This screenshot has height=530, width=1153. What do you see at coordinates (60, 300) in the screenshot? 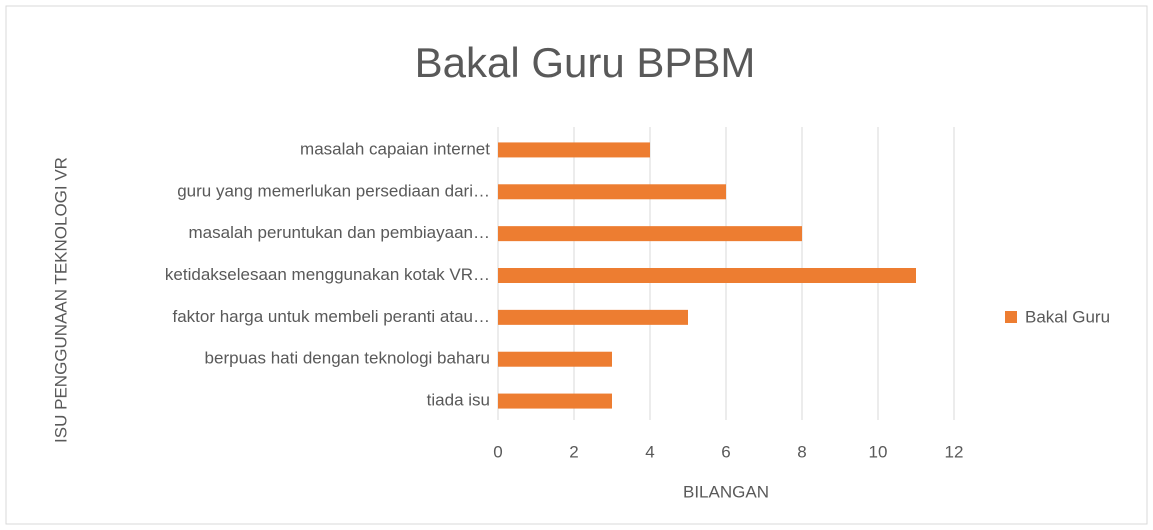
I see `y-axis-label: ISU PENGGUNAAN TEKNOLOGI VR` at bounding box center [60, 300].